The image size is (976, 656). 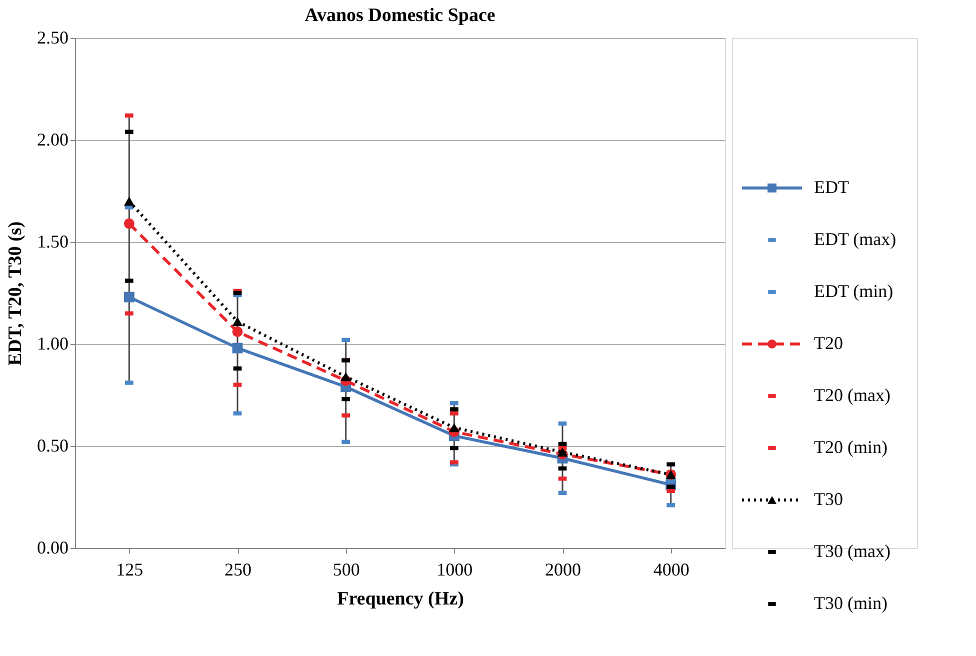 What do you see at coordinates (454, 570) in the screenshot?
I see `x-tick-label: 1000` at bounding box center [454, 570].